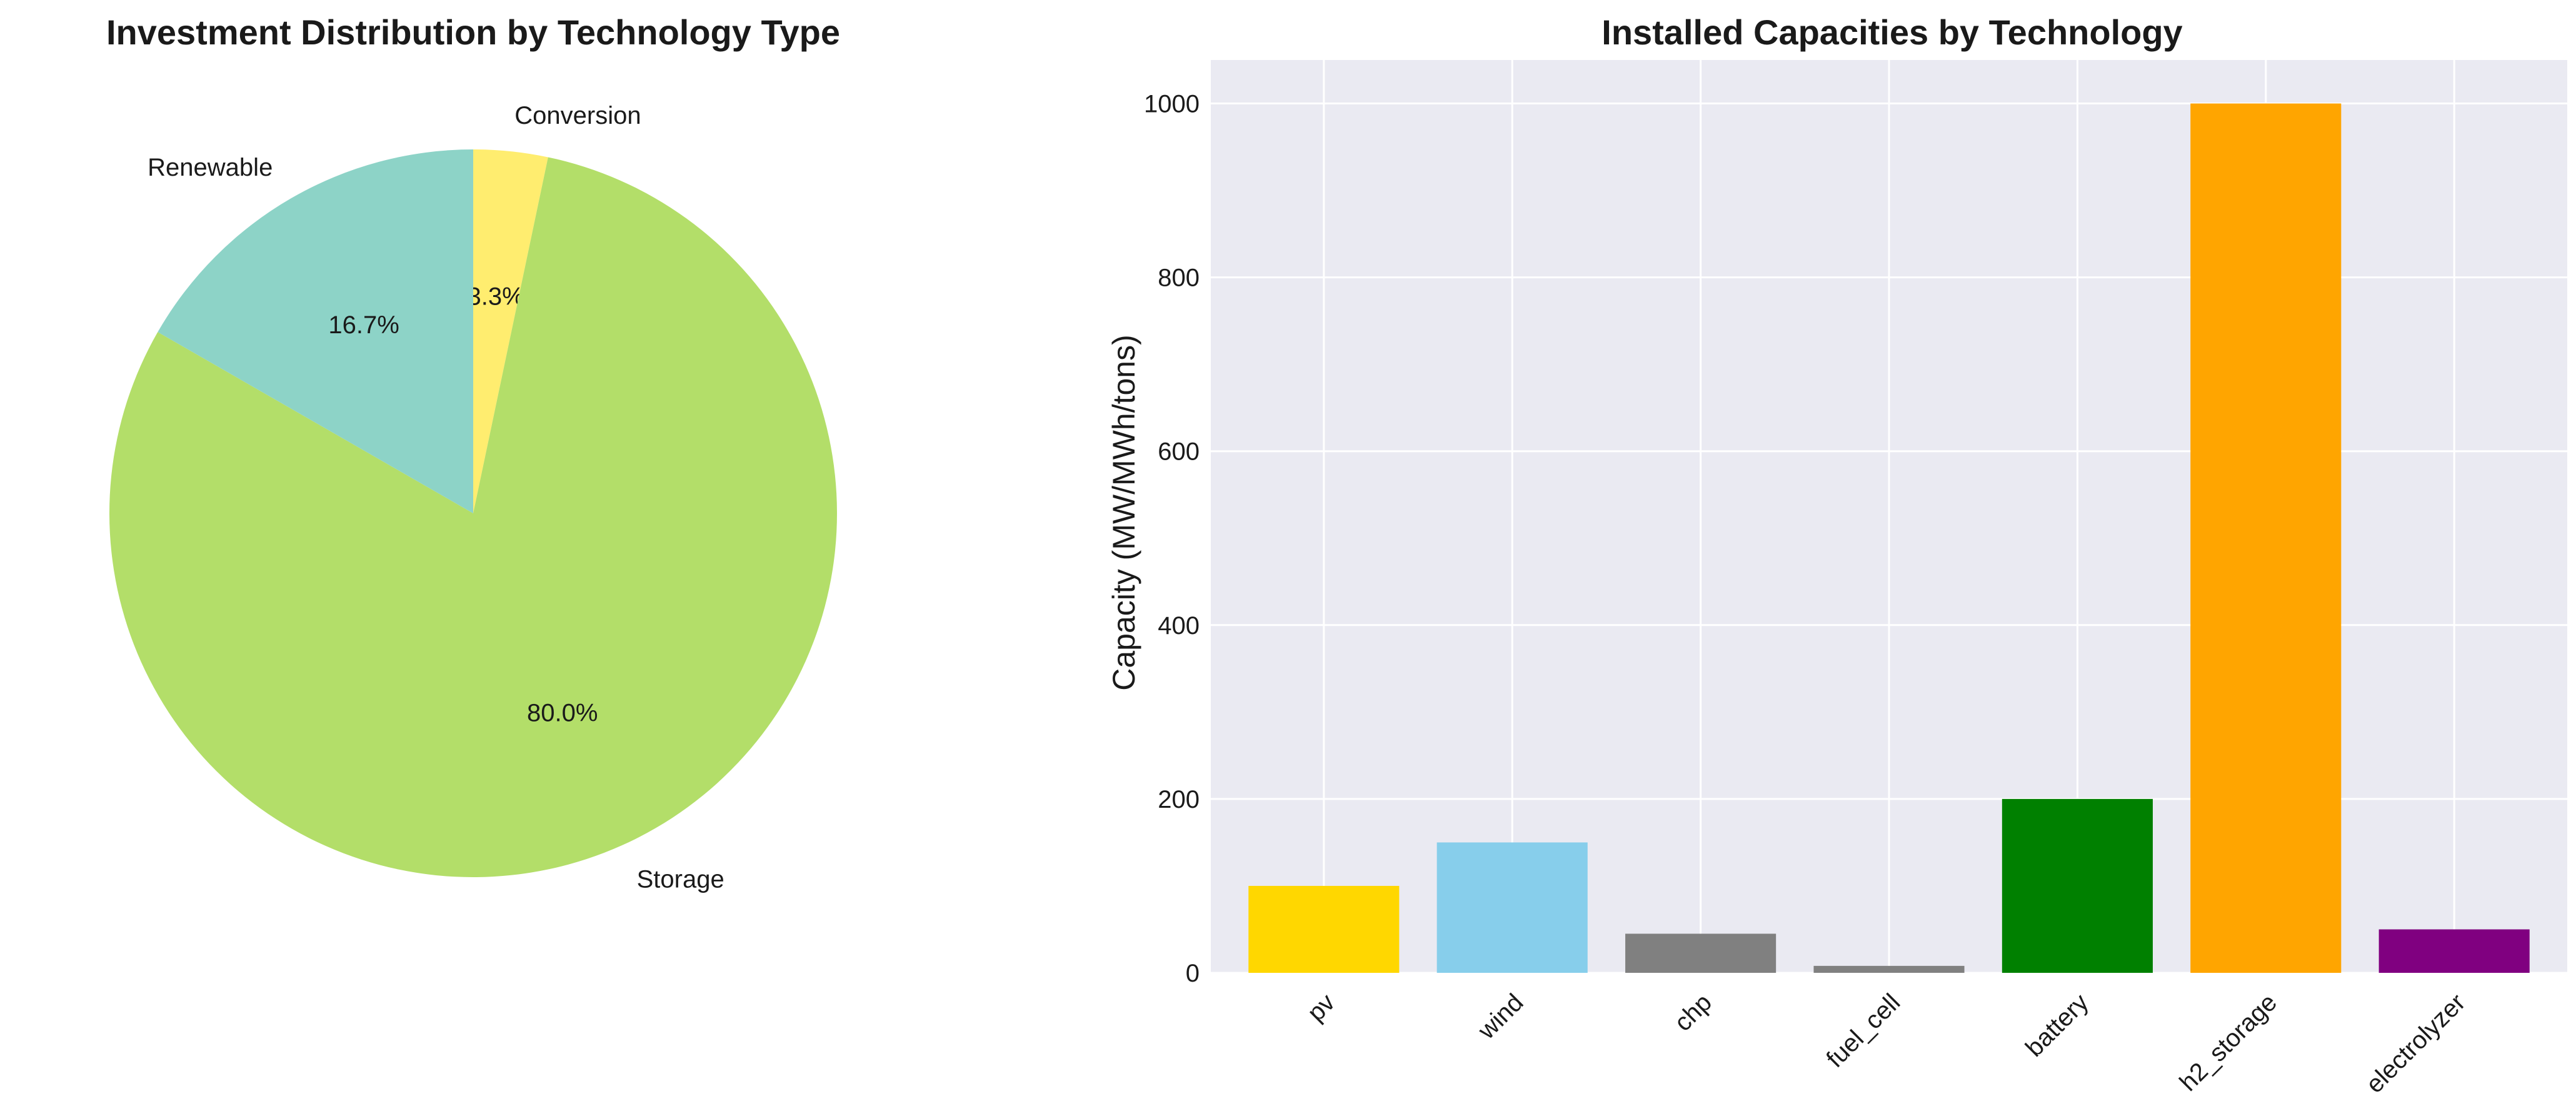 This screenshot has width=2576, height=1106. What do you see at coordinates (1179, 278) in the screenshot?
I see `y-tick-label: 800` at bounding box center [1179, 278].